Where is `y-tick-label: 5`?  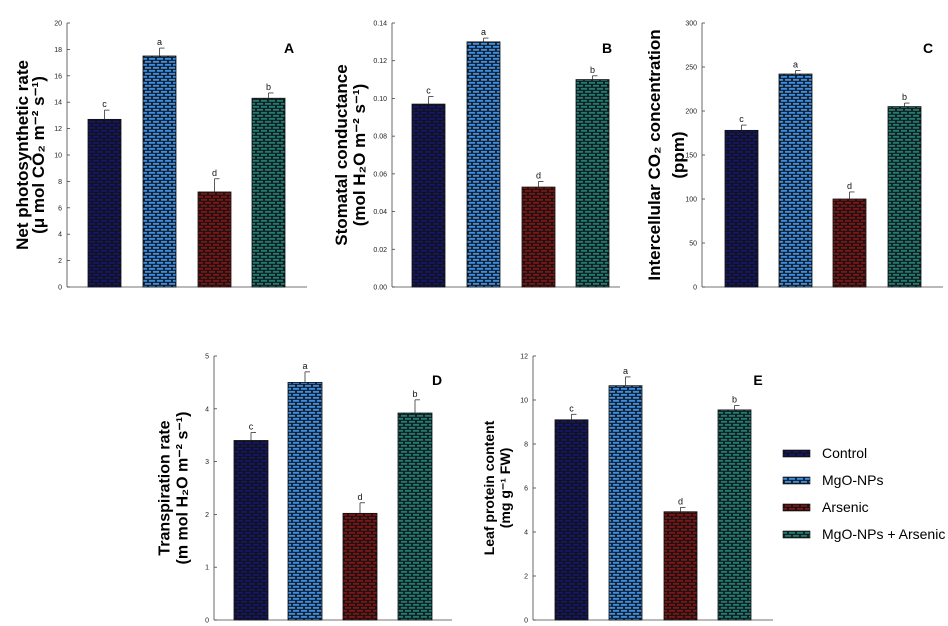
y-tick-label: 5 is located at coordinates (207, 357).